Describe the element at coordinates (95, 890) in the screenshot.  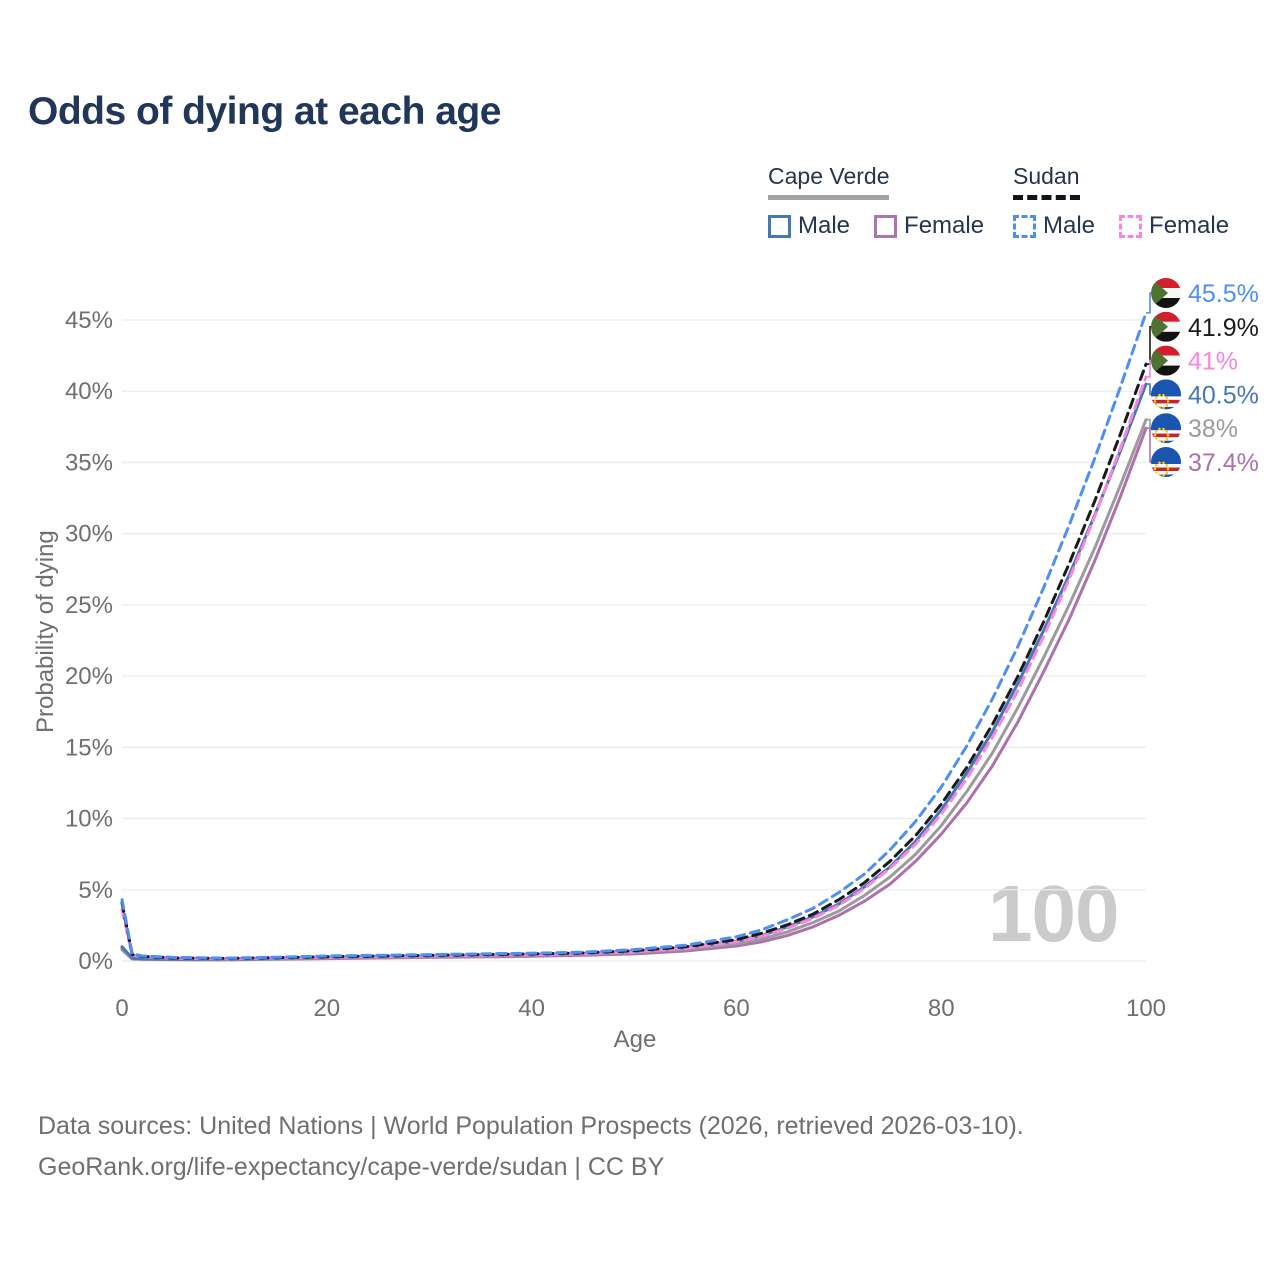
I see `y-tick-label: 5%` at that location.